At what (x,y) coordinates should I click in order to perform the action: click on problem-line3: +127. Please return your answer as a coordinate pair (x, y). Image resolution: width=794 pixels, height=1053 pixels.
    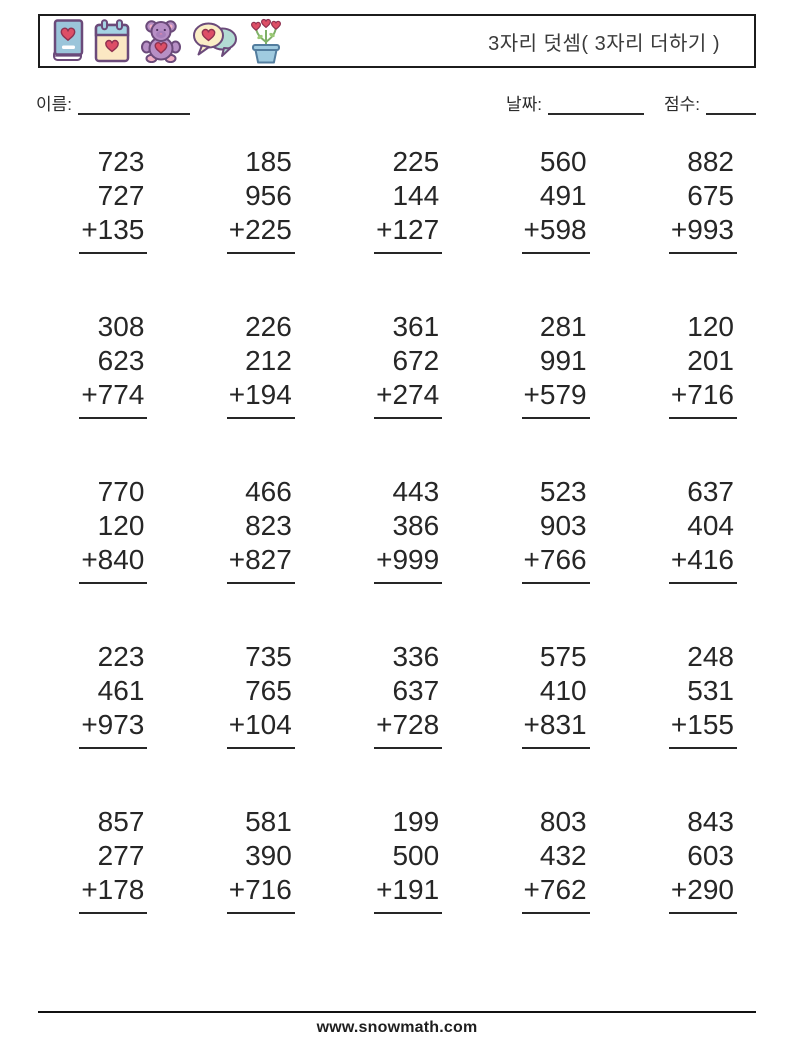
    Looking at the image, I should click on (408, 233).